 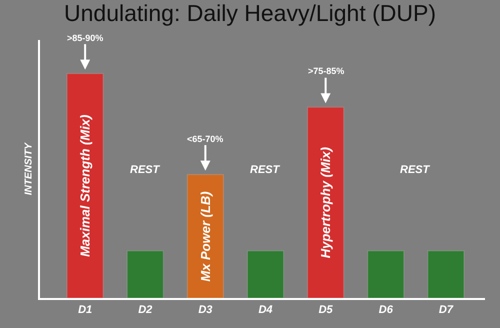 I want to click on annotation: >85-90%, so click(x=85, y=38).